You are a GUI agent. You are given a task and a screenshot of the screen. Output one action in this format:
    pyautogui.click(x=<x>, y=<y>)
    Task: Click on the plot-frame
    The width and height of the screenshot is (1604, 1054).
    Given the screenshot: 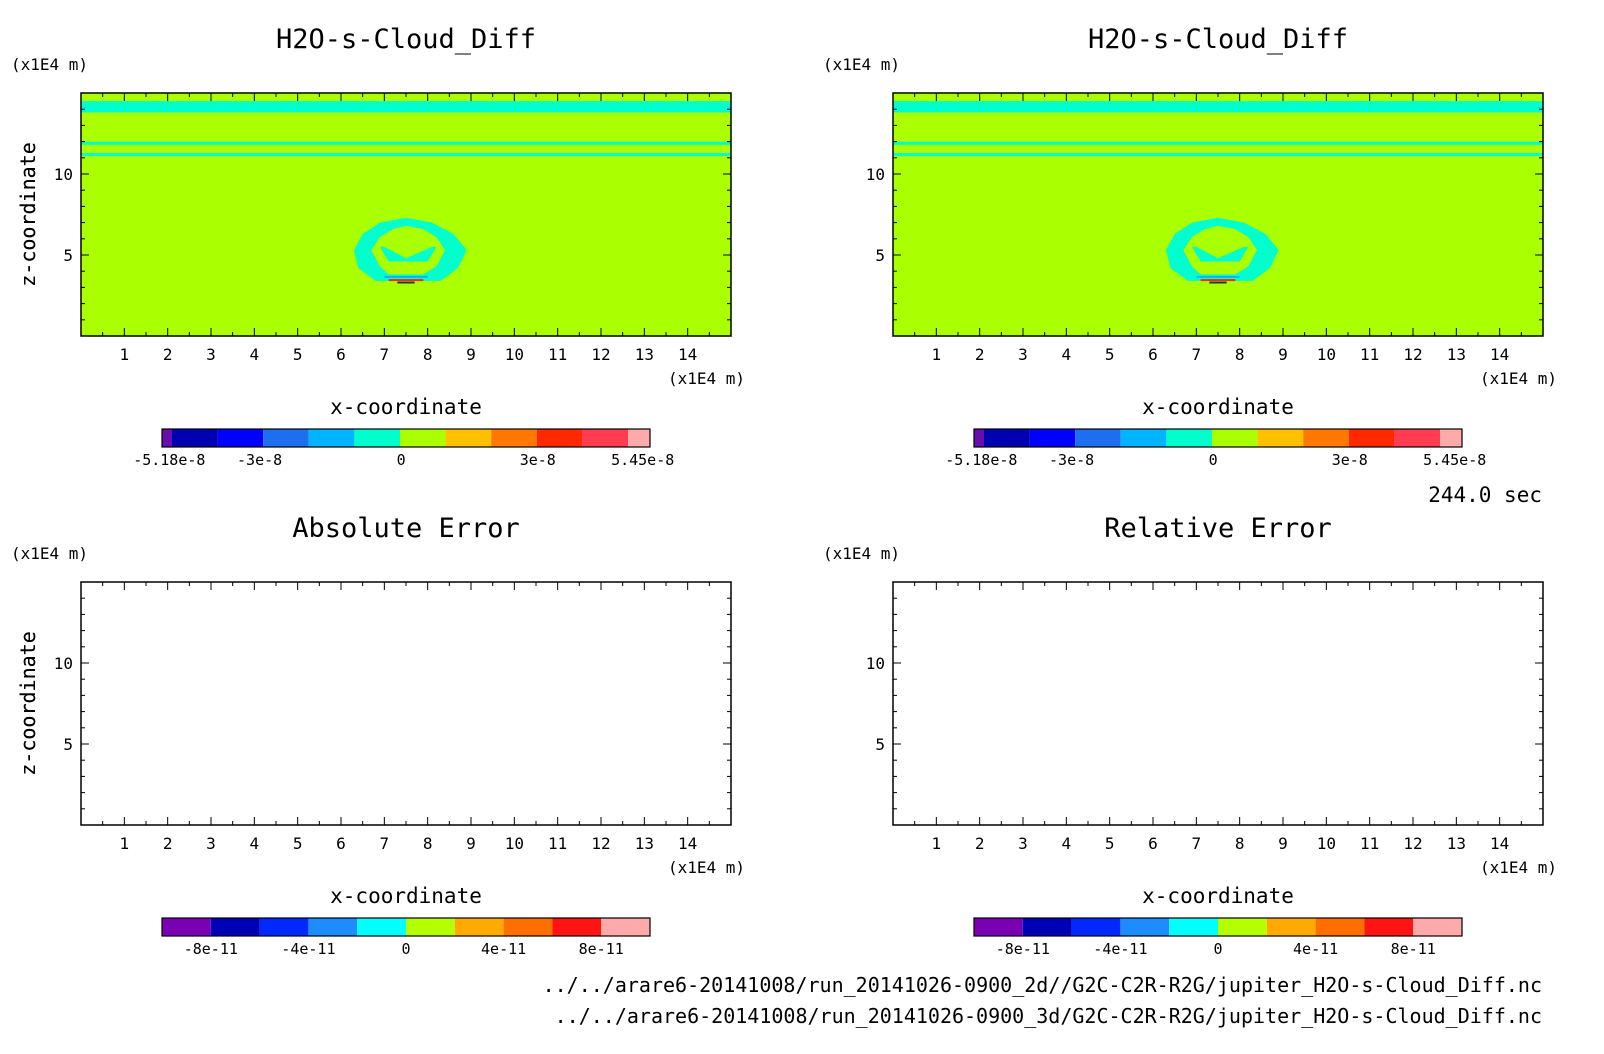 What is the action you would take?
    pyautogui.click(x=406, y=703)
    